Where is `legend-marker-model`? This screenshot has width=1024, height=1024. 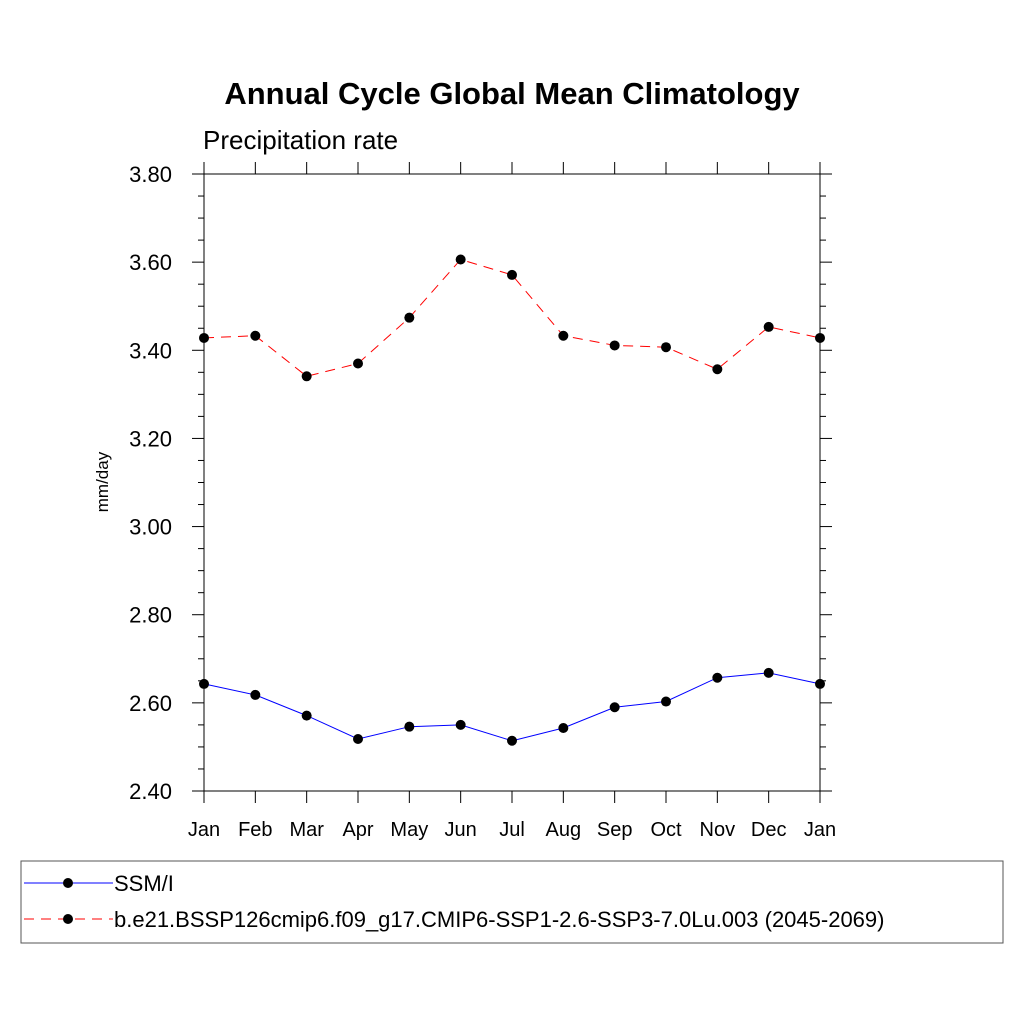 legend-marker-model is located at coordinates (68, 919).